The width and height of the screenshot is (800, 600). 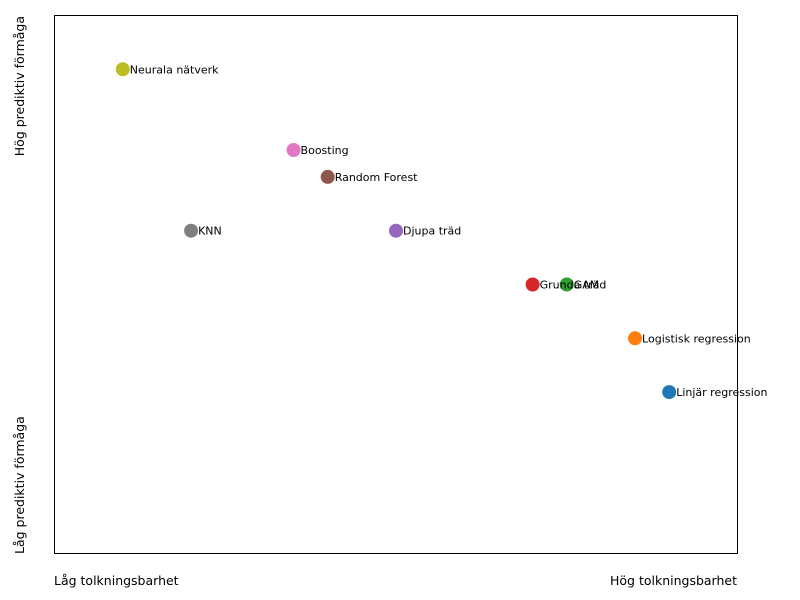 I want to click on data-label: GAM, so click(x=587, y=285).